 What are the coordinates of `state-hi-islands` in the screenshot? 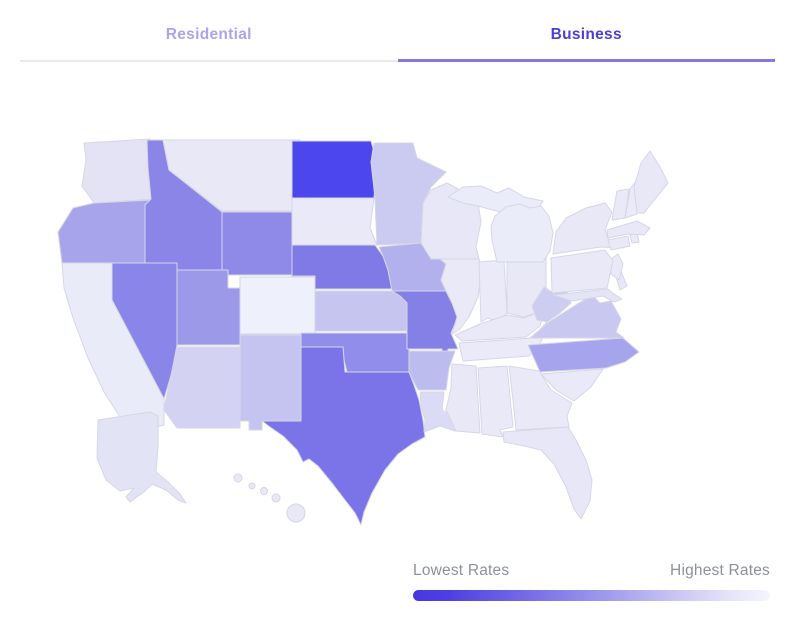 It's located at (269, 498).